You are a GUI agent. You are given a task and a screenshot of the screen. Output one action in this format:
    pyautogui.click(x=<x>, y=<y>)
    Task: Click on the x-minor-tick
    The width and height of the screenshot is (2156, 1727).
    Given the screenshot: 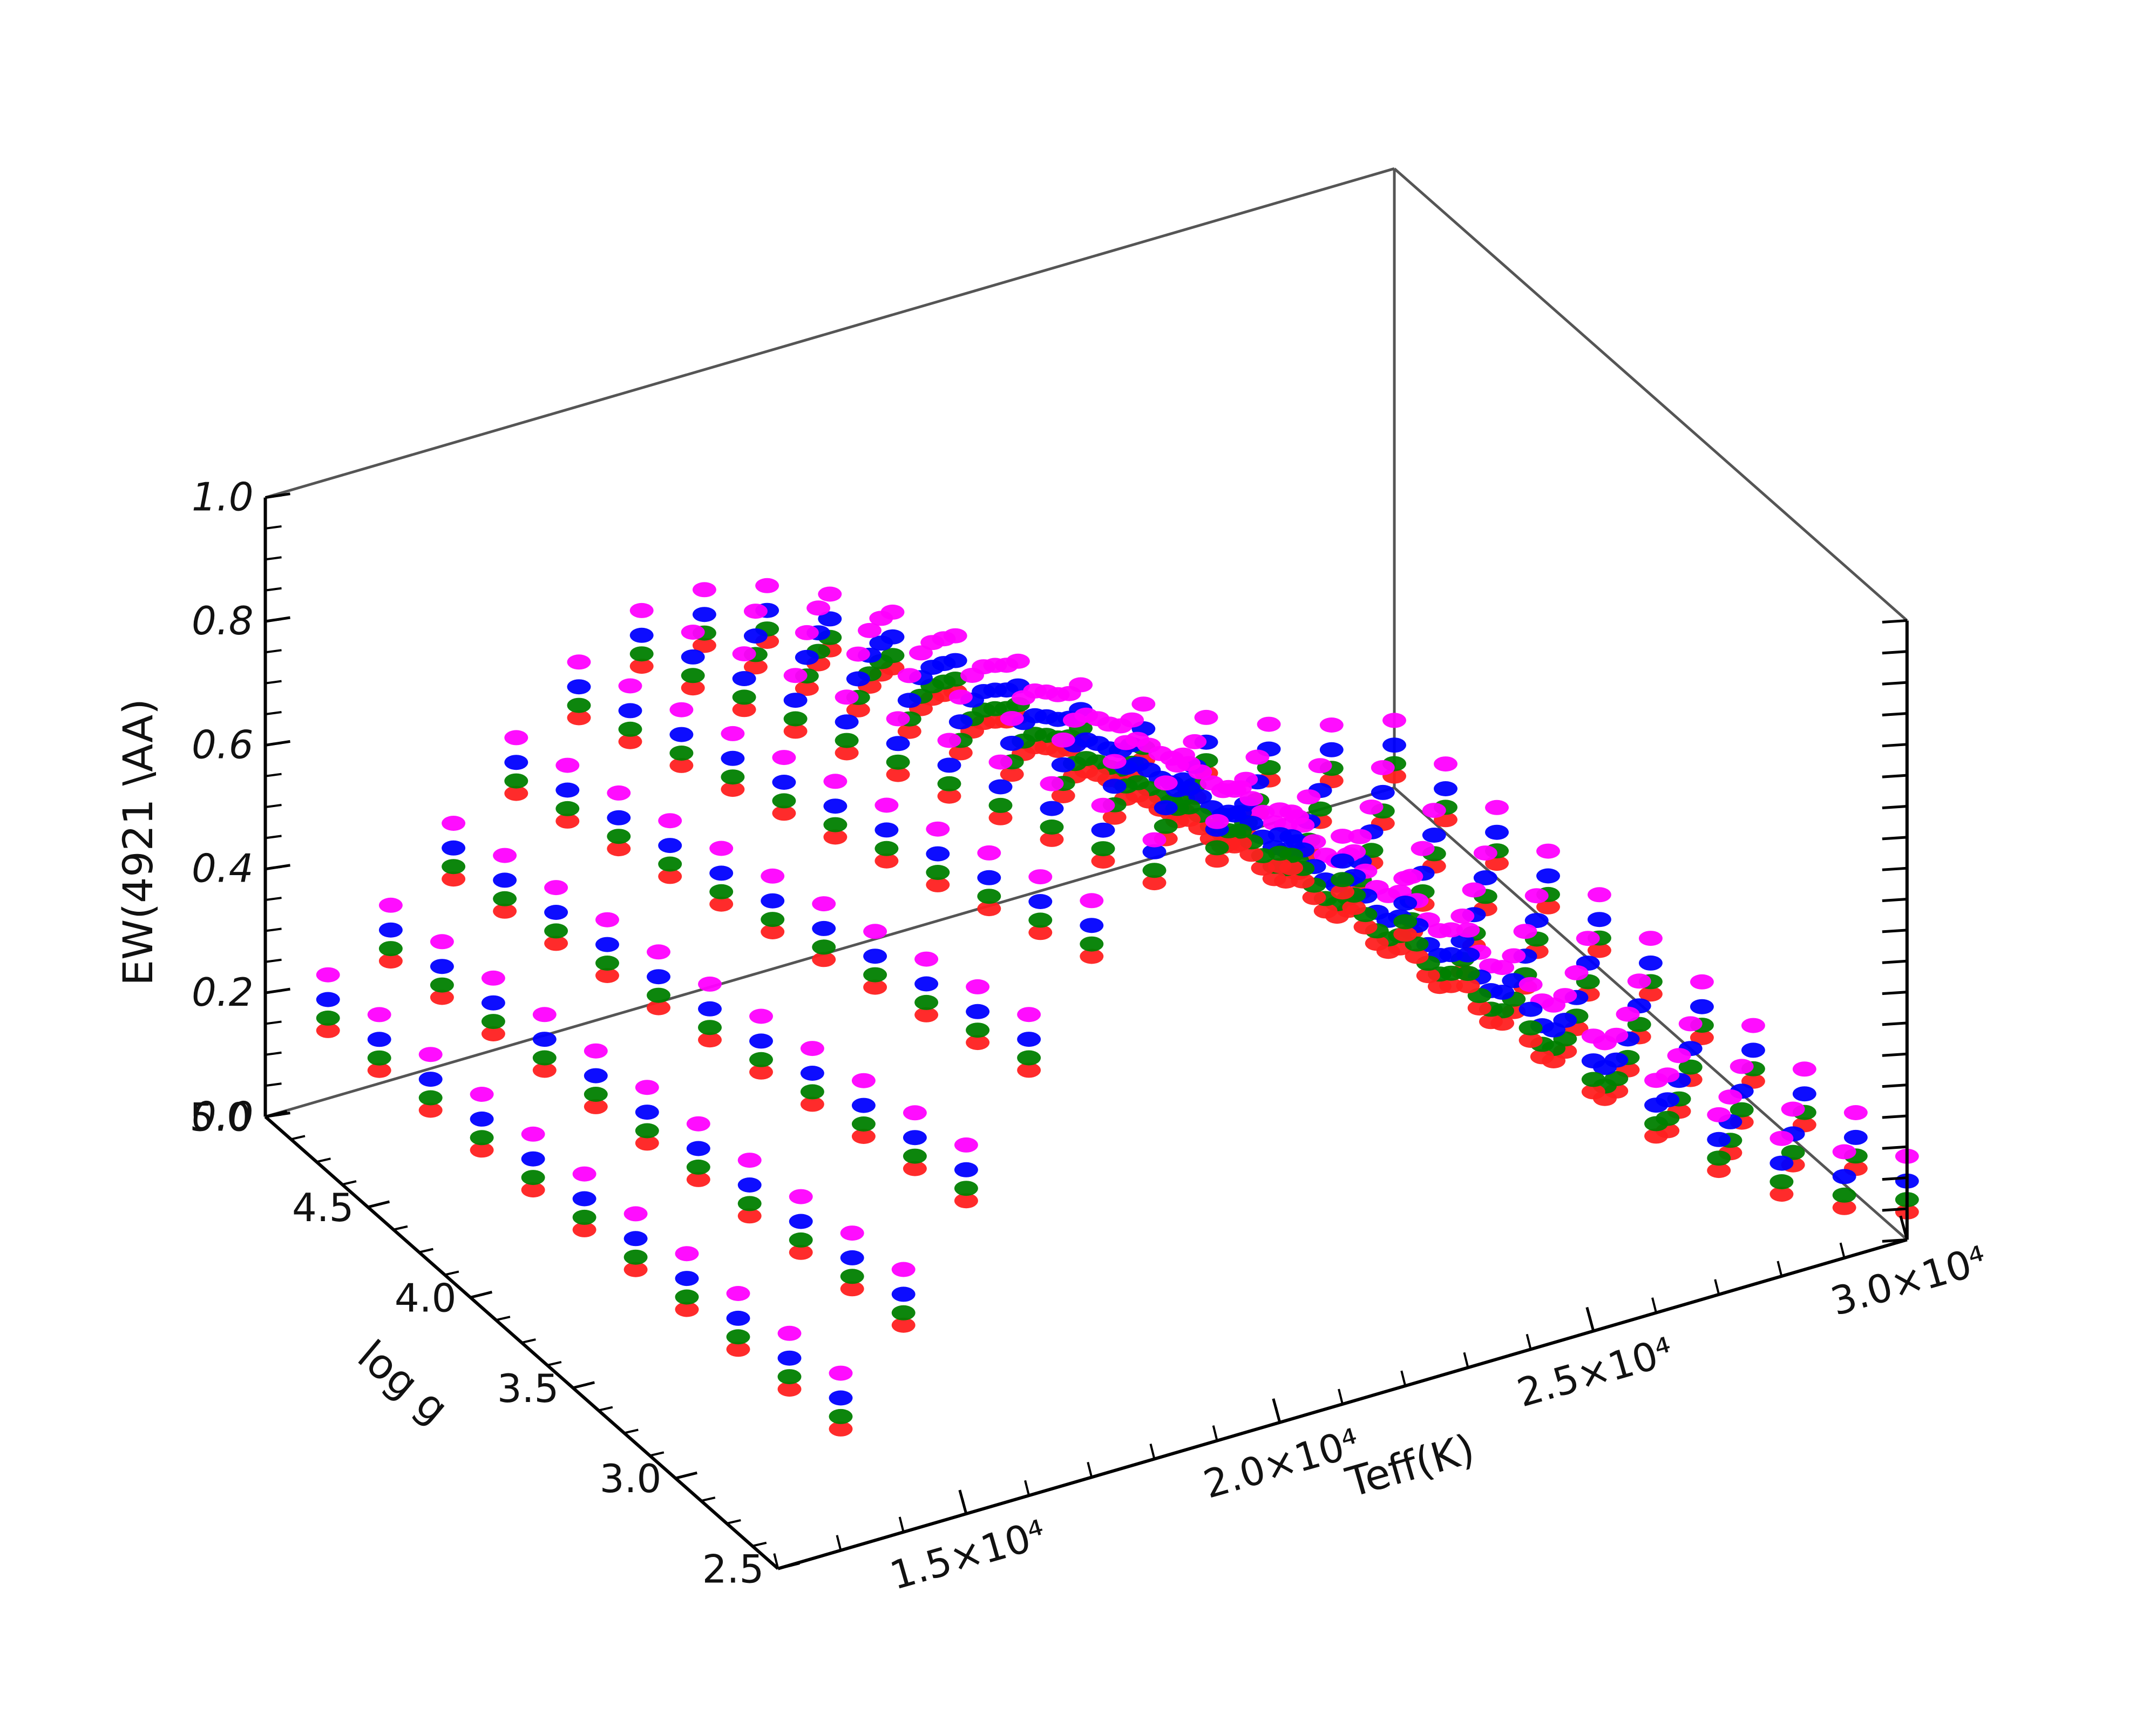 What is the action you would take?
    pyautogui.click(x=1027, y=1488)
    